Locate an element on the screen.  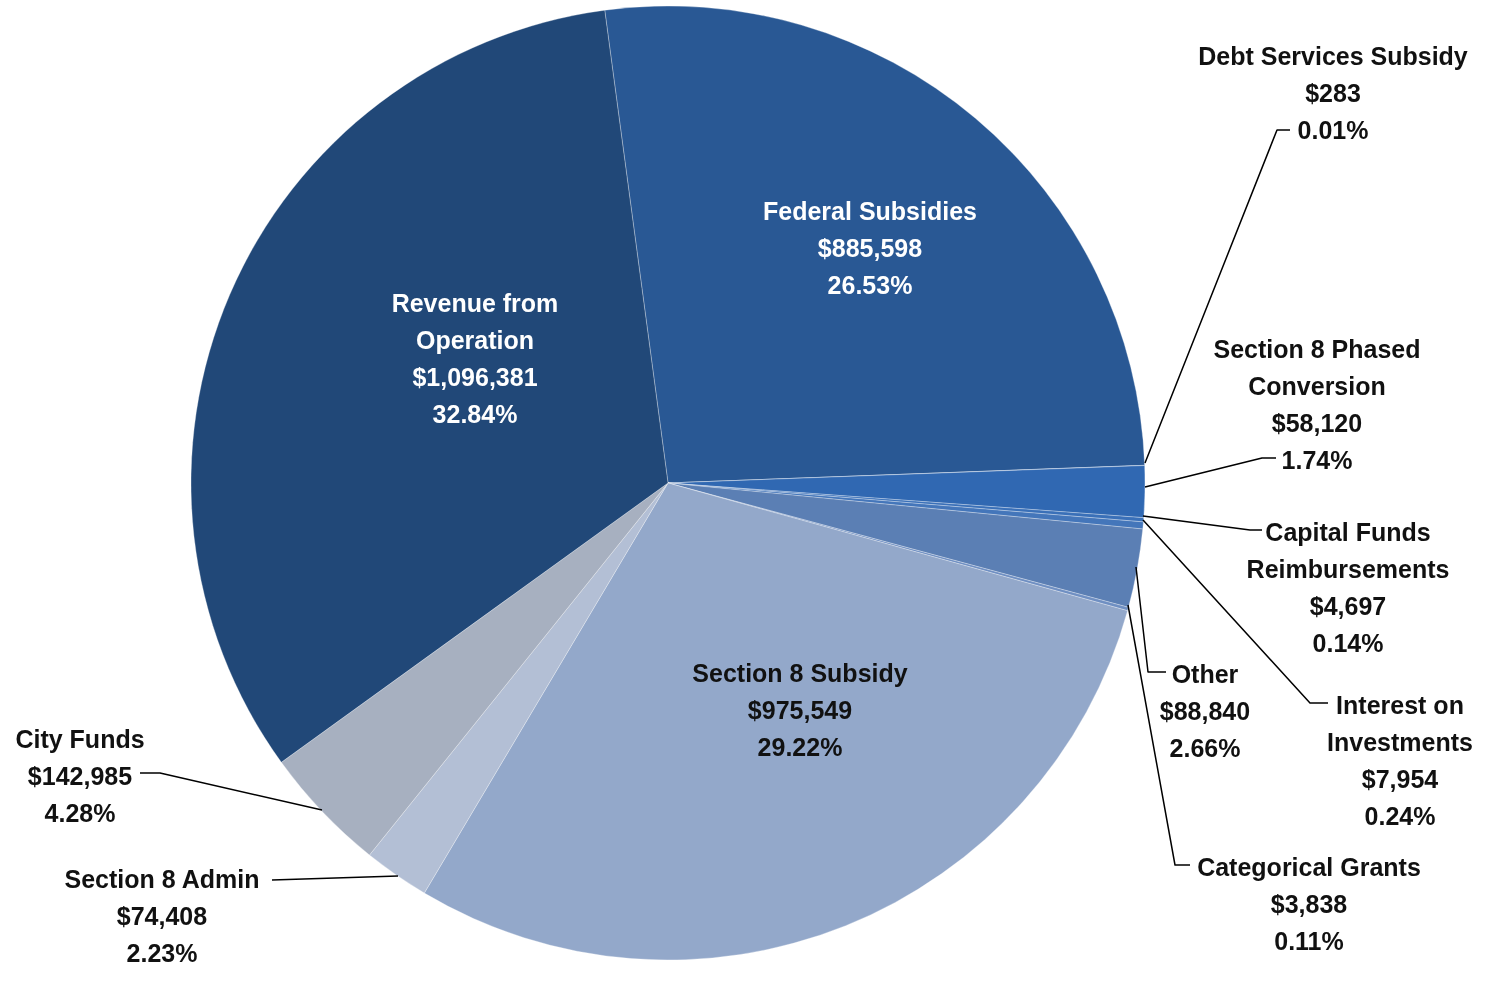
data-label: $58,120 1.74% is located at coordinates (1317, 441).